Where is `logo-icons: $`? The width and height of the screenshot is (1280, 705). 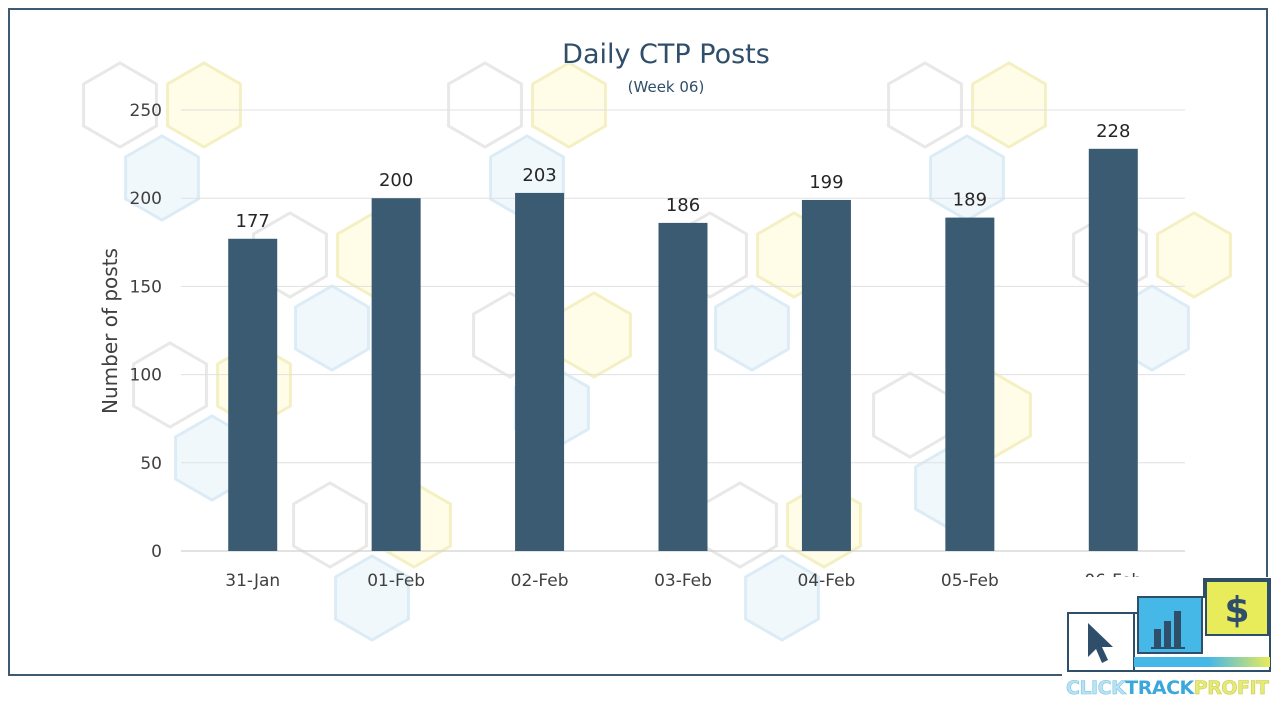 logo-icons: $ is located at coordinates (1169, 625).